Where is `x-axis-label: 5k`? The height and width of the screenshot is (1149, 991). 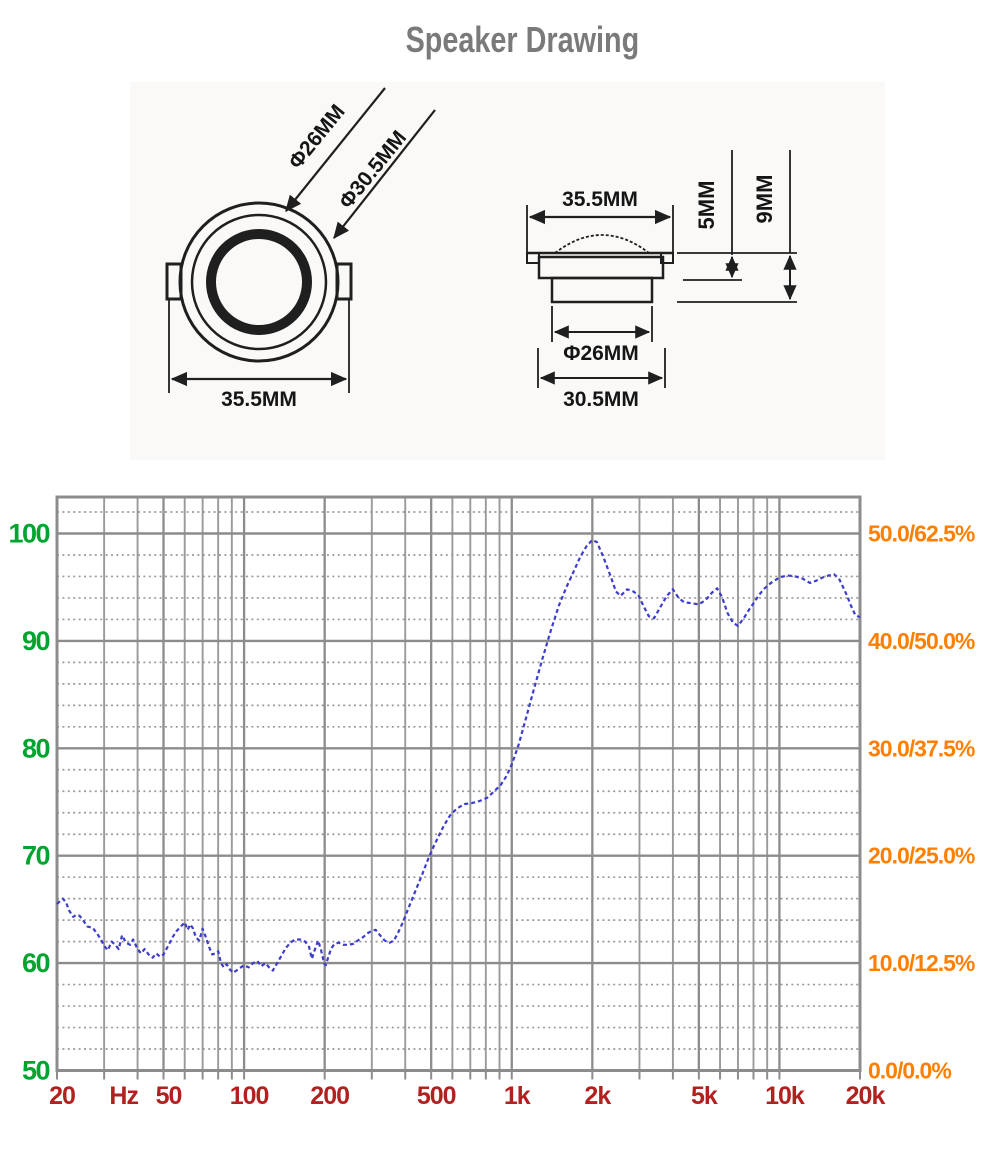
x-axis-label: 5k is located at coordinates (704, 1096).